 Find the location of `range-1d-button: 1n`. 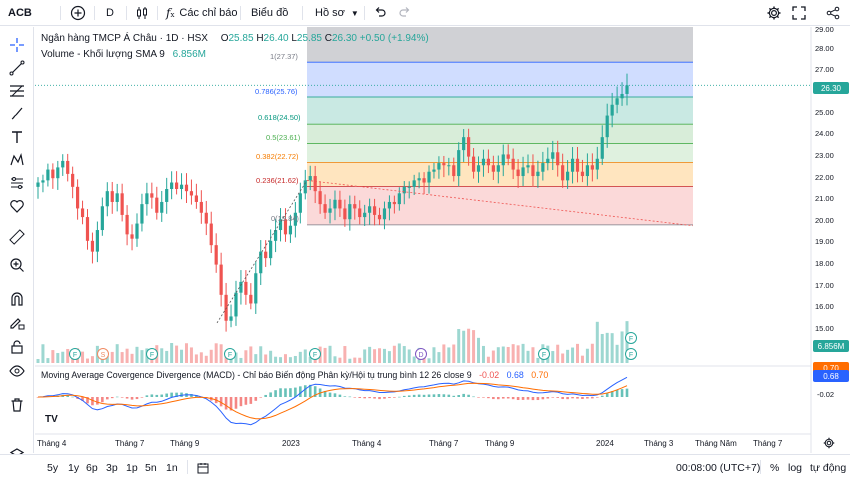

range-1d-button: 1n is located at coordinates (172, 467).